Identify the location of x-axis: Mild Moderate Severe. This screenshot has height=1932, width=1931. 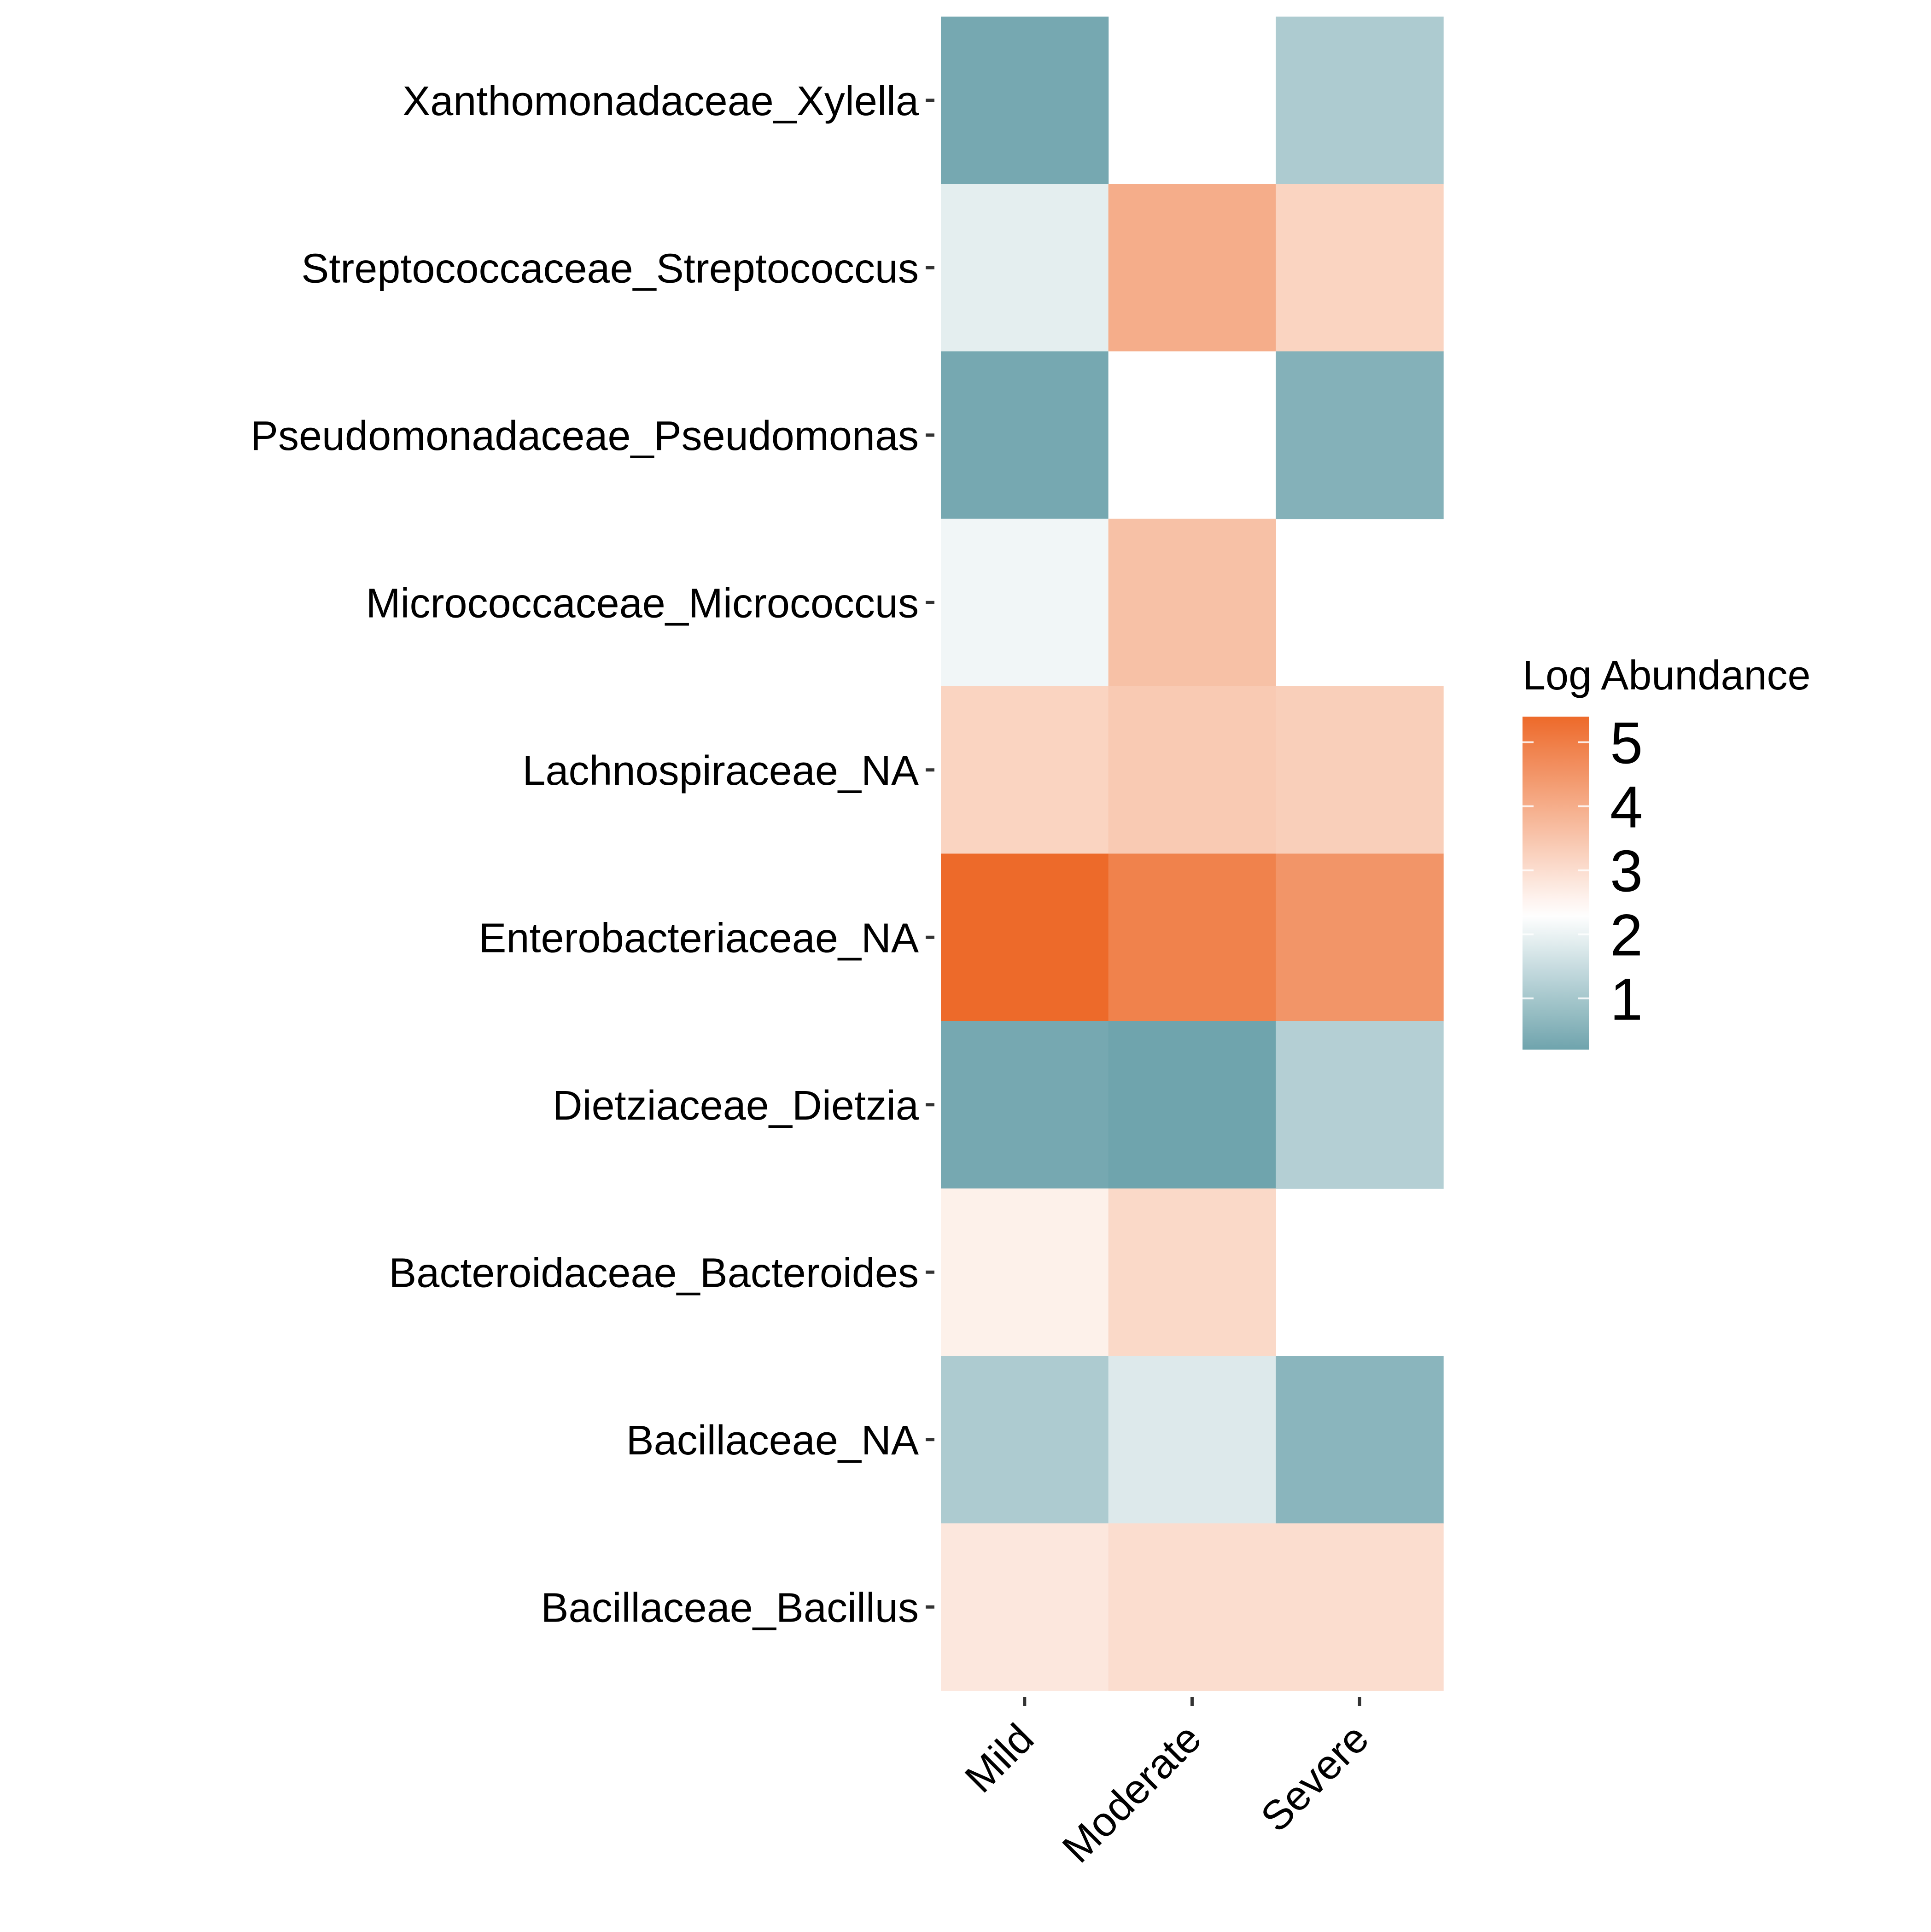
(1167, 1784).